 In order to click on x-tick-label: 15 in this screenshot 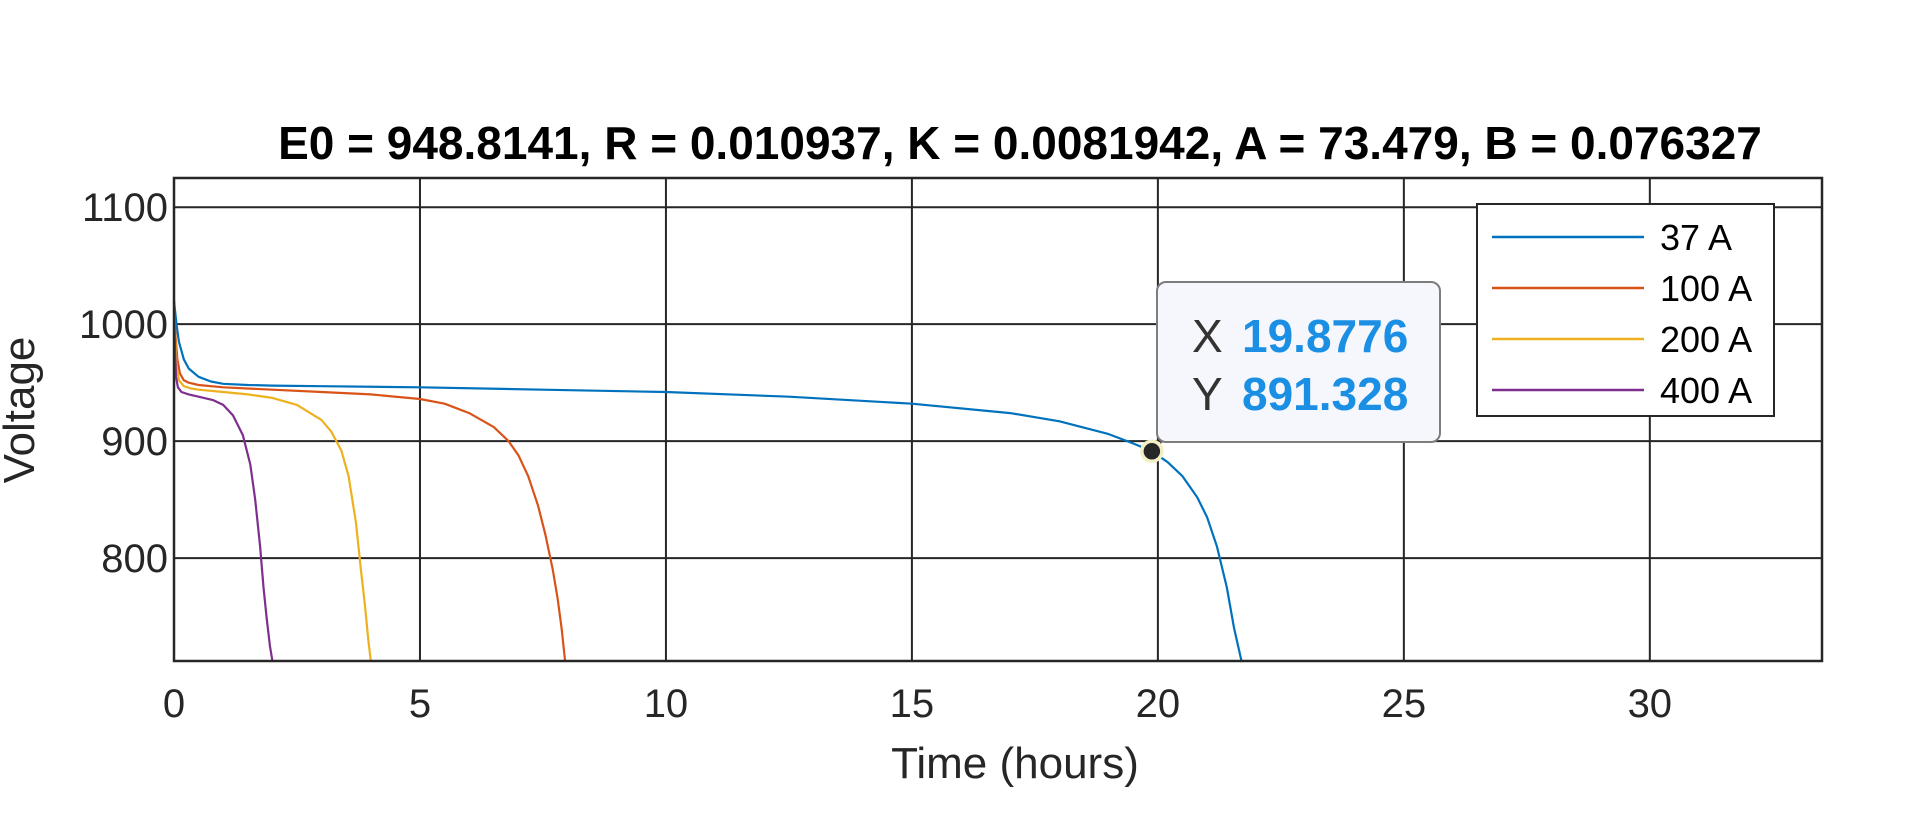, I will do `click(912, 704)`.